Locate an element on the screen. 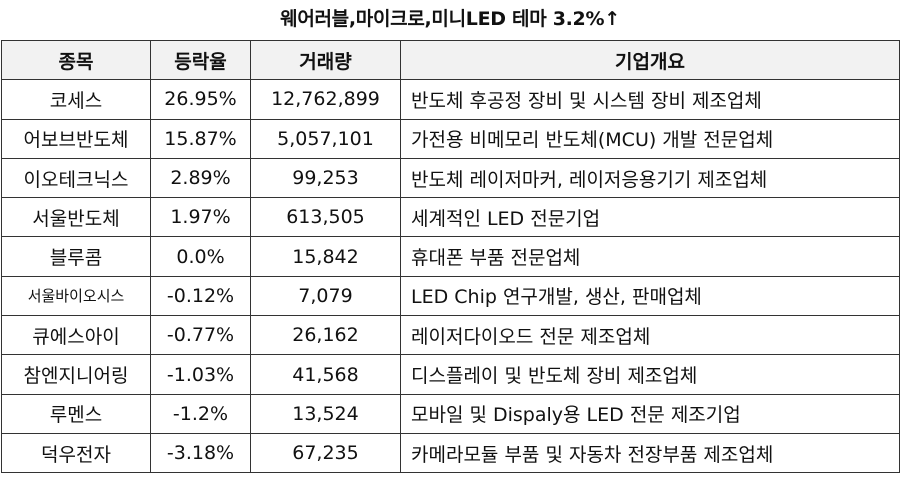  stock-volume: 7,079 is located at coordinates (325, 296).